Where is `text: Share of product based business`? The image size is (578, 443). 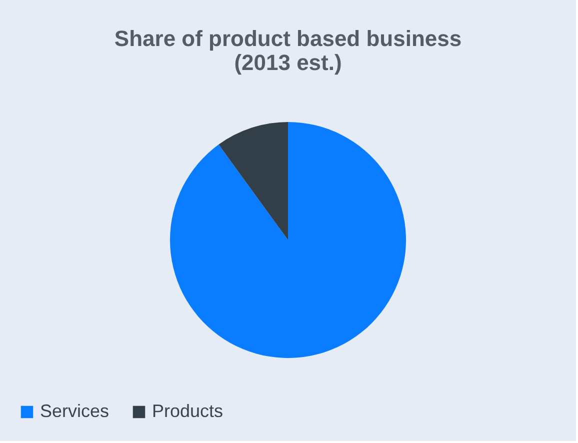 text: Share of product based business is located at coordinates (288, 38).